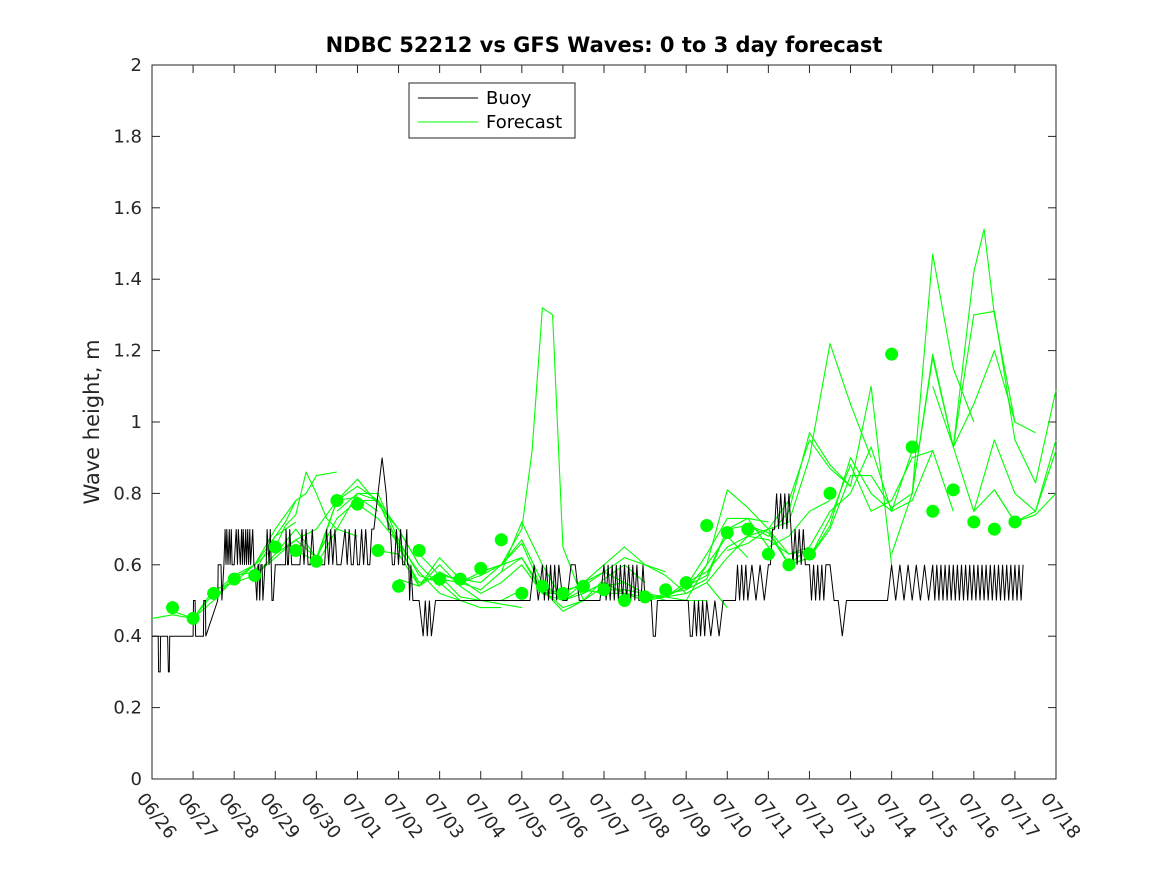 The width and height of the screenshot is (1167, 875). Describe the element at coordinates (92, 421) in the screenshot. I see `y-axis-label: Wave height, m` at that location.